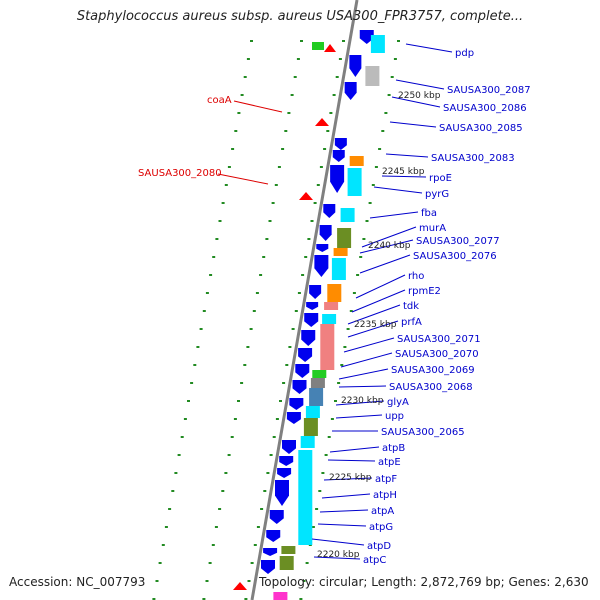 The width and height of the screenshot is (600, 600). I want to click on gene-label-sausa300_2076: SAUSA300_2076, so click(455, 256).